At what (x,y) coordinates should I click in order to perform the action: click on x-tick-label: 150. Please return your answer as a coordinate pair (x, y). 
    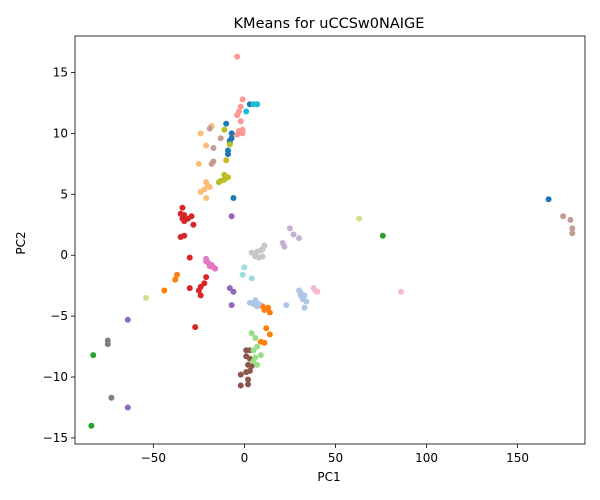
    Looking at the image, I should click on (517, 458).